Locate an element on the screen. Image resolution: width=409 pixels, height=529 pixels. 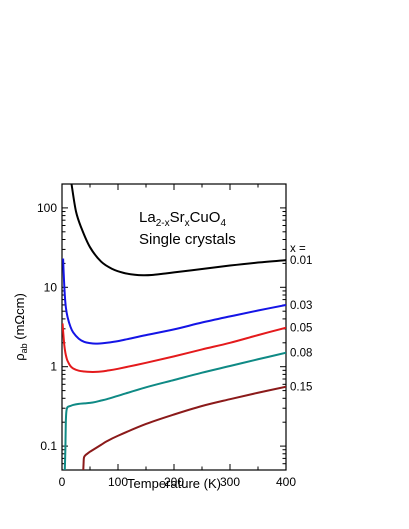
y-axis-title: ρab (mΩcm) is located at coordinates (20, 327).